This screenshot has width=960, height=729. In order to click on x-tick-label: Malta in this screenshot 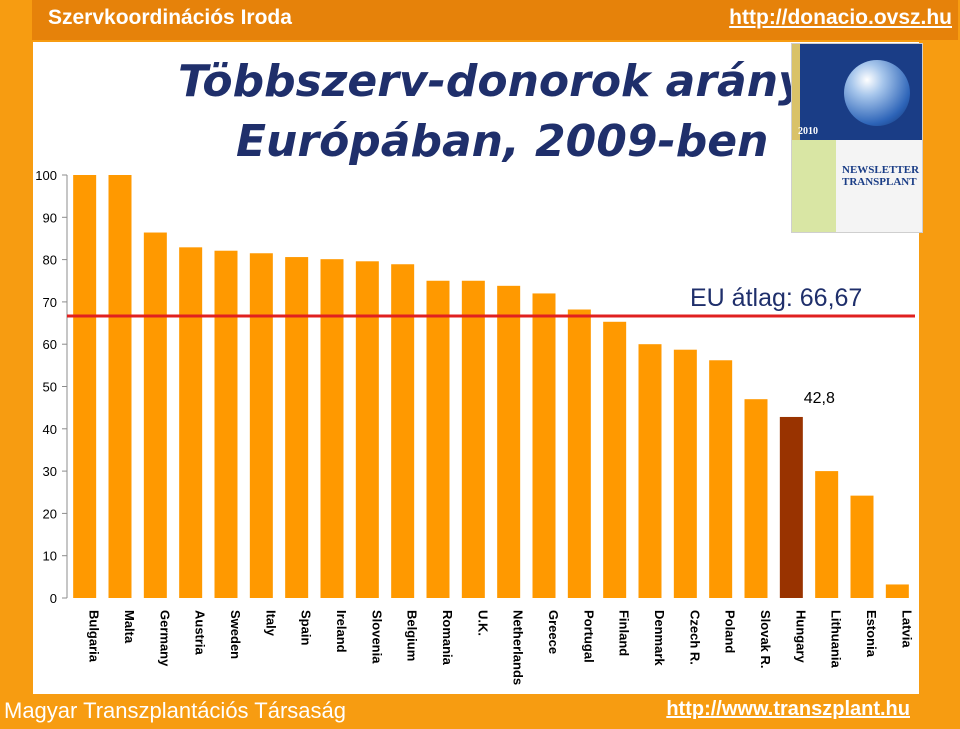, I will do `click(129, 627)`.